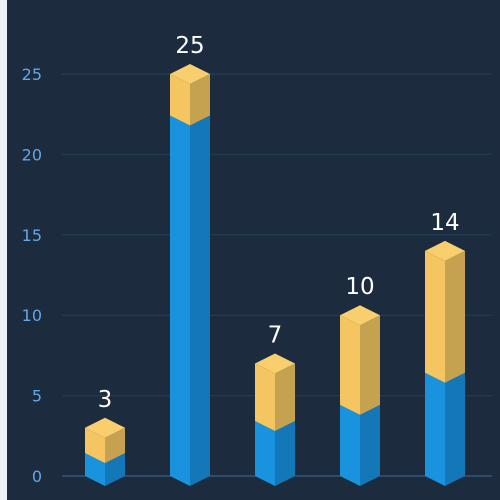 The width and height of the screenshot is (500, 500). What do you see at coordinates (3, 250) in the screenshot?
I see `window-edge` at bounding box center [3, 250].